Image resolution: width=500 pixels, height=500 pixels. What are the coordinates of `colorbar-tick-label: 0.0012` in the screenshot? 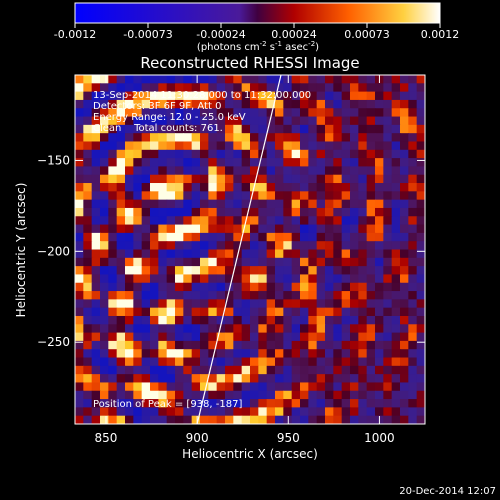 It's located at (440, 34).